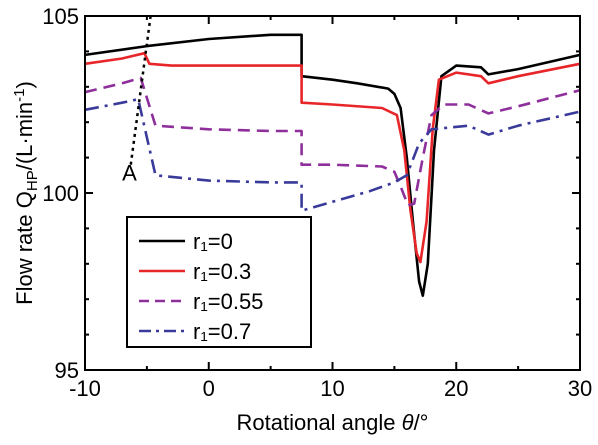  What do you see at coordinates (24, 248) in the screenshot?
I see `y-title-prefix: Flow rate Q` at bounding box center [24, 248].